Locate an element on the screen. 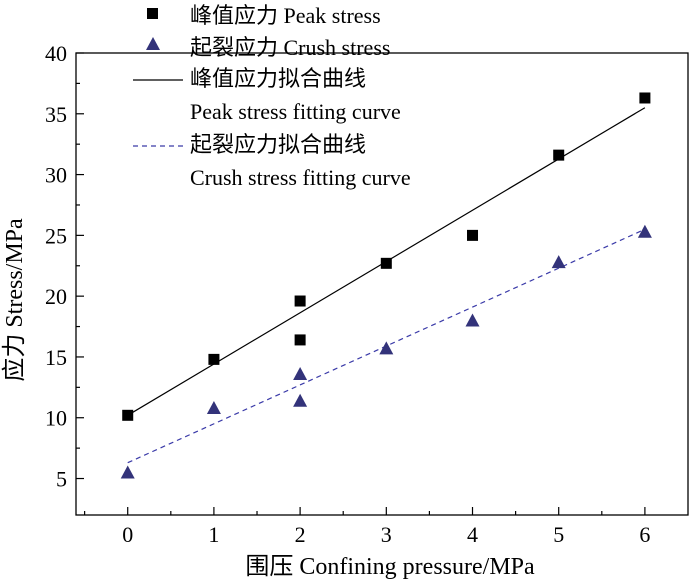 The width and height of the screenshot is (700, 585). legend-label-crush-fit: 起裂应力拟合曲线 is located at coordinates (278, 144).